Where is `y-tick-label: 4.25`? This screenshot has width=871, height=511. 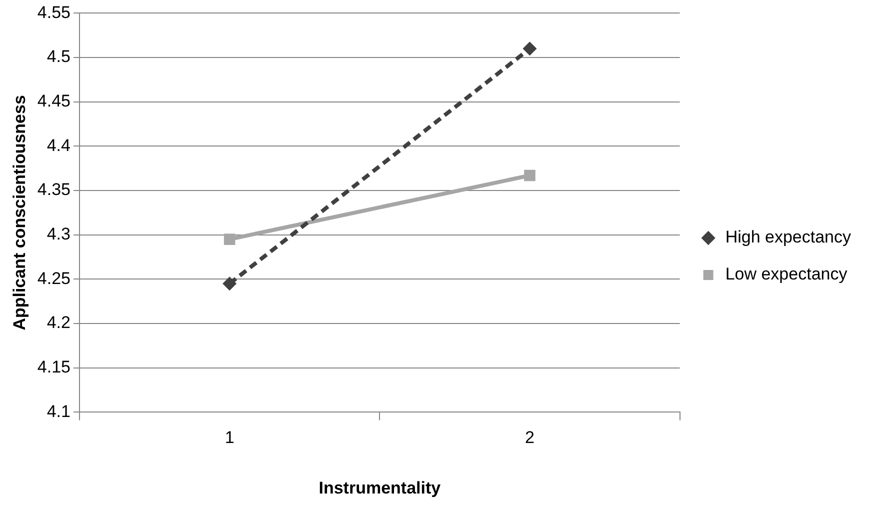 y-tick-label: 4.25 is located at coordinates (53, 278).